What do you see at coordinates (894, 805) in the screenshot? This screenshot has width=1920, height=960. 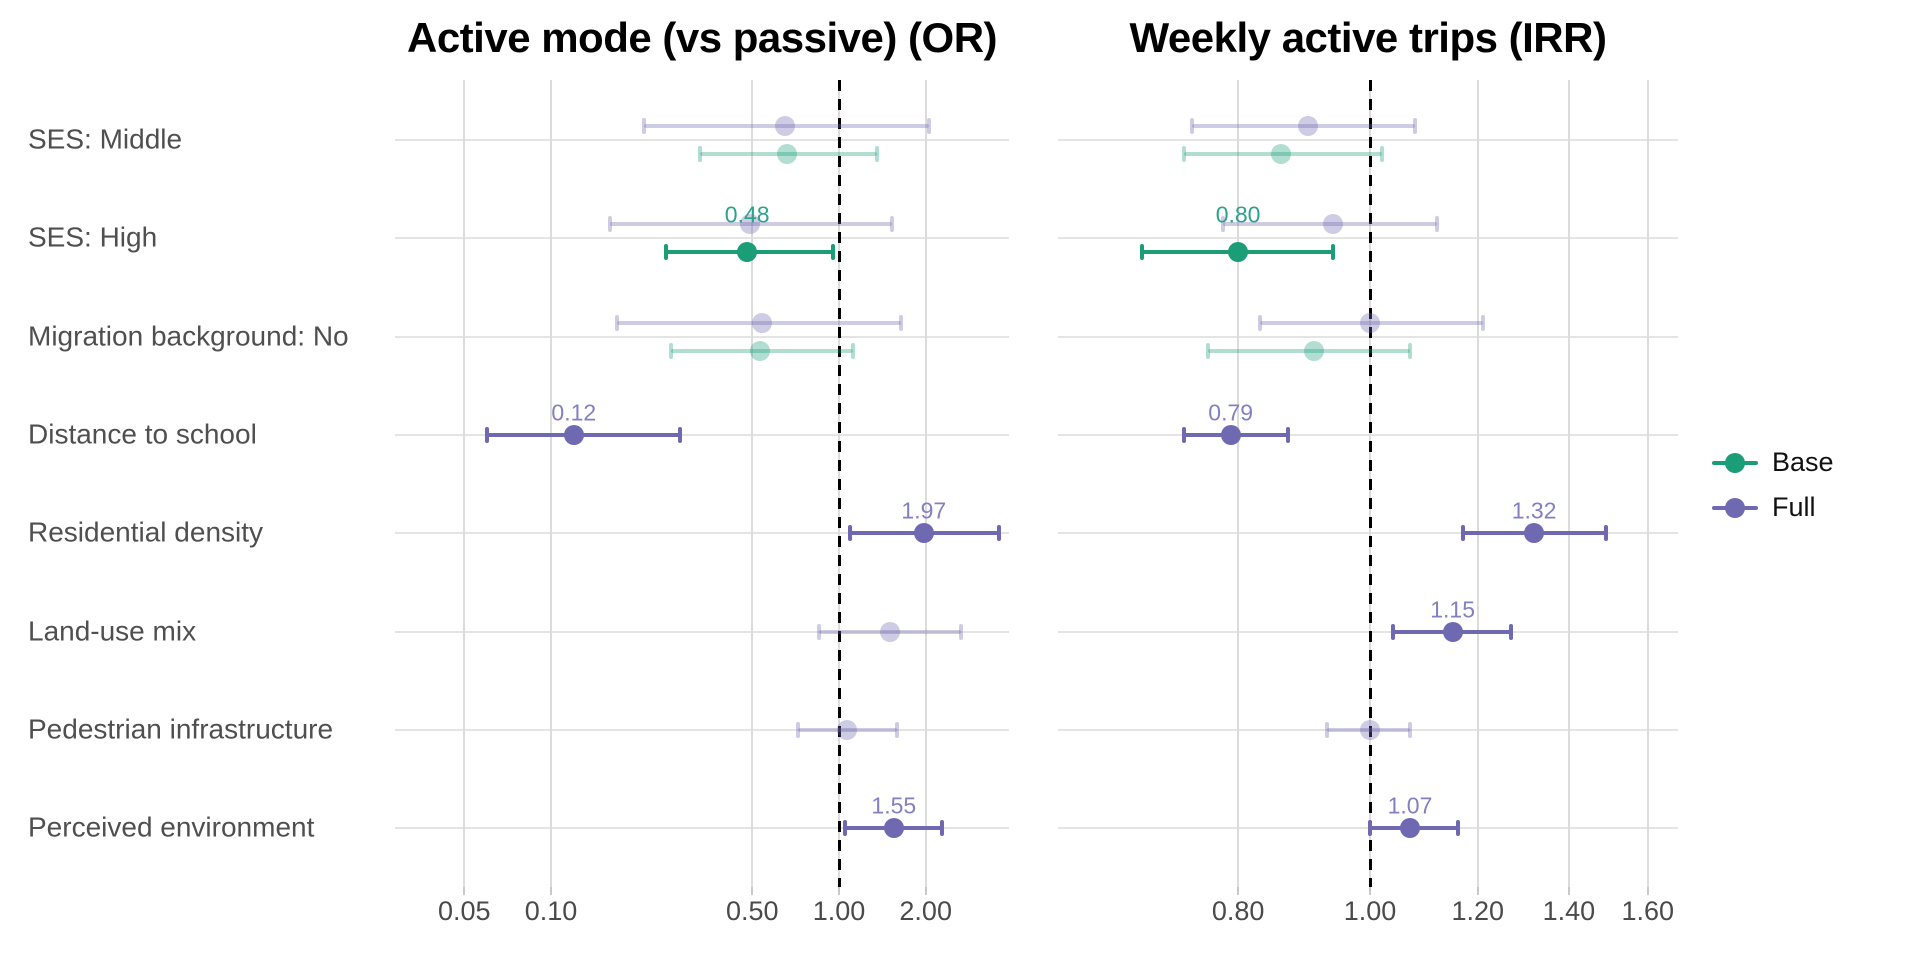 I see `value-label: 1.55` at bounding box center [894, 805].